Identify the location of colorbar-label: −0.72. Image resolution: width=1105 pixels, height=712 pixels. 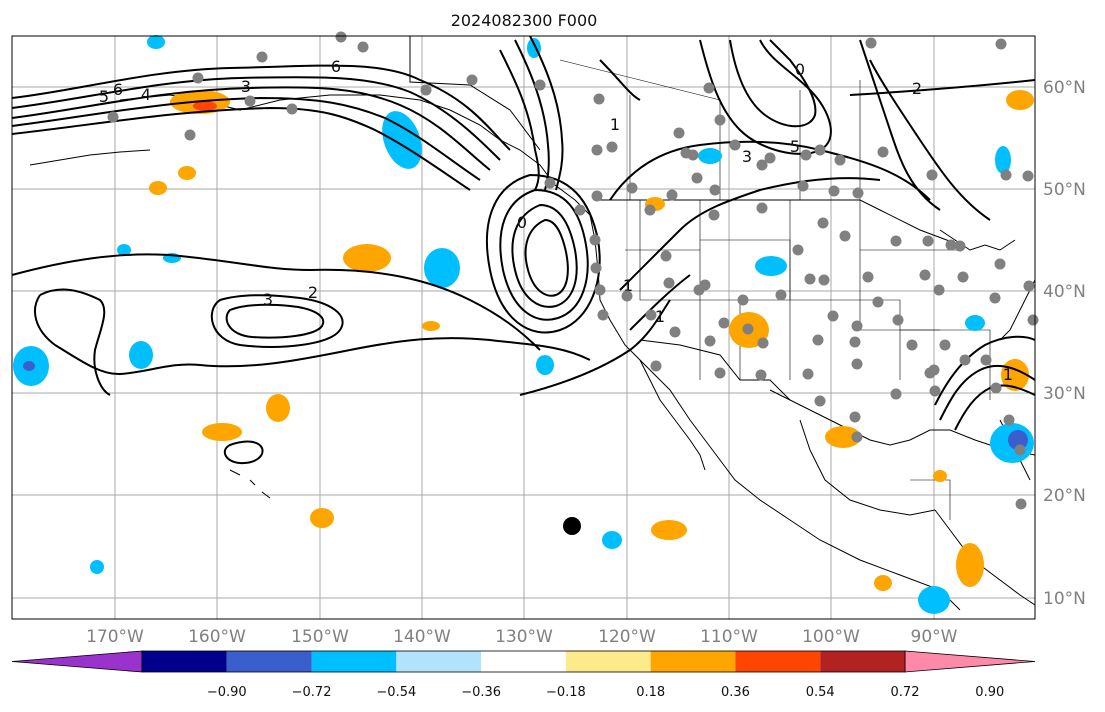
(312, 692).